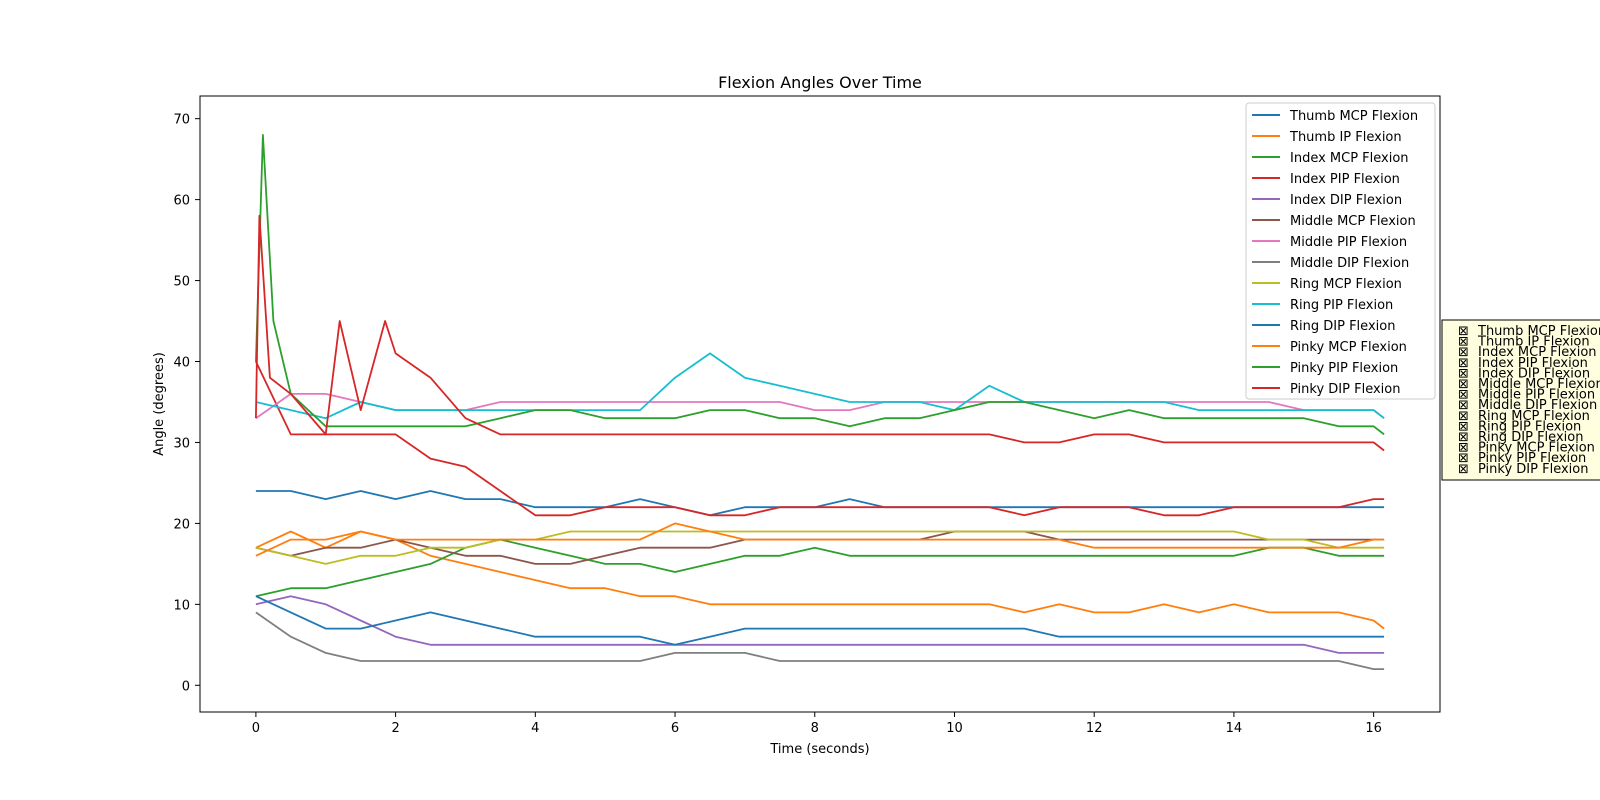 Image resolution: width=1600 pixels, height=800 pixels. Describe the element at coordinates (181, 443) in the screenshot. I see `y-tick-label: 30` at that location.